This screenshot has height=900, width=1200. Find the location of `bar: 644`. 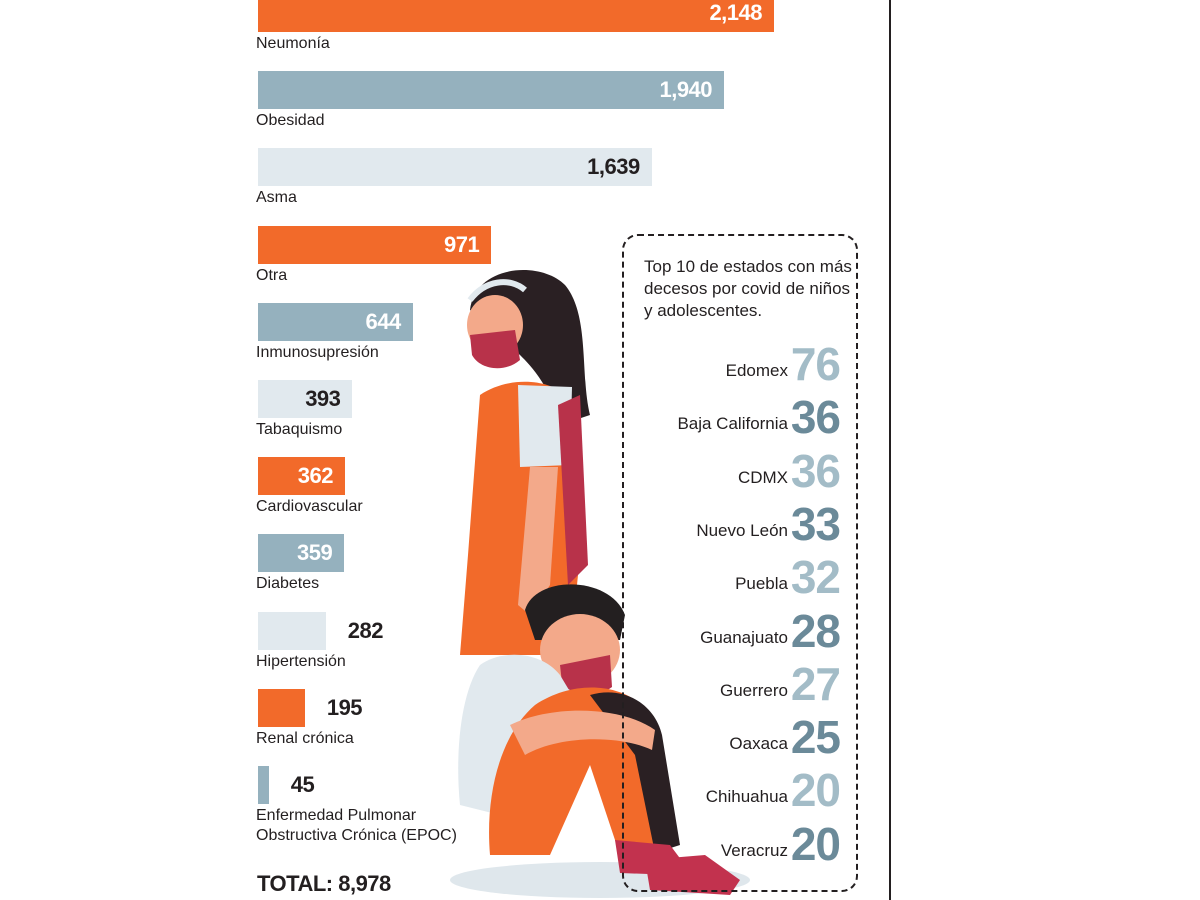

bar: 644 is located at coordinates (335, 321).